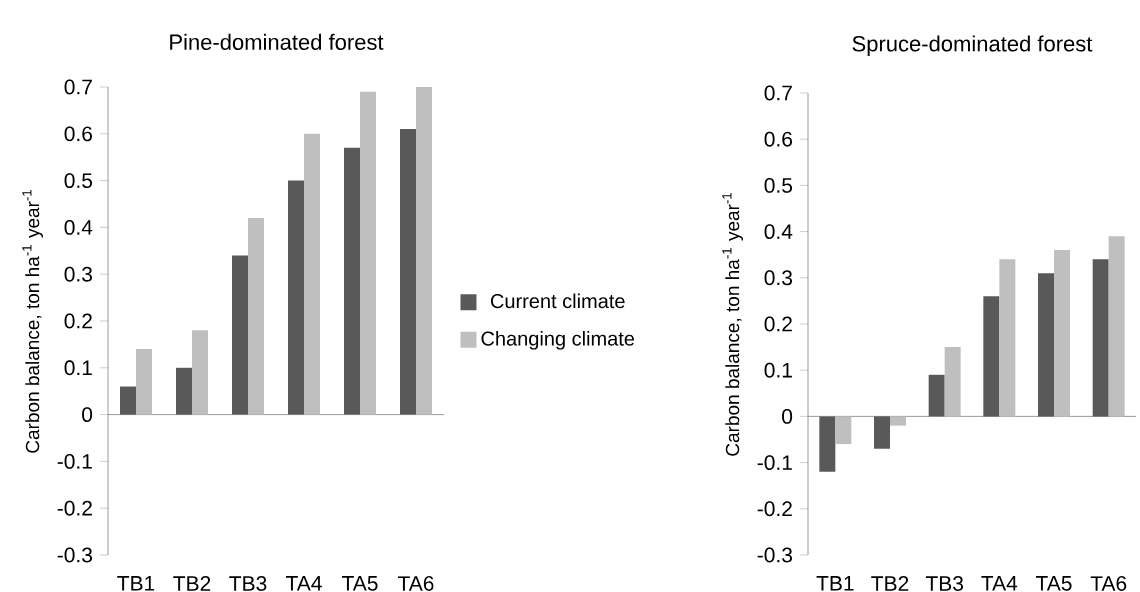  What do you see at coordinates (557, 301) in the screenshot?
I see `legend-label: Current climate` at bounding box center [557, 301].